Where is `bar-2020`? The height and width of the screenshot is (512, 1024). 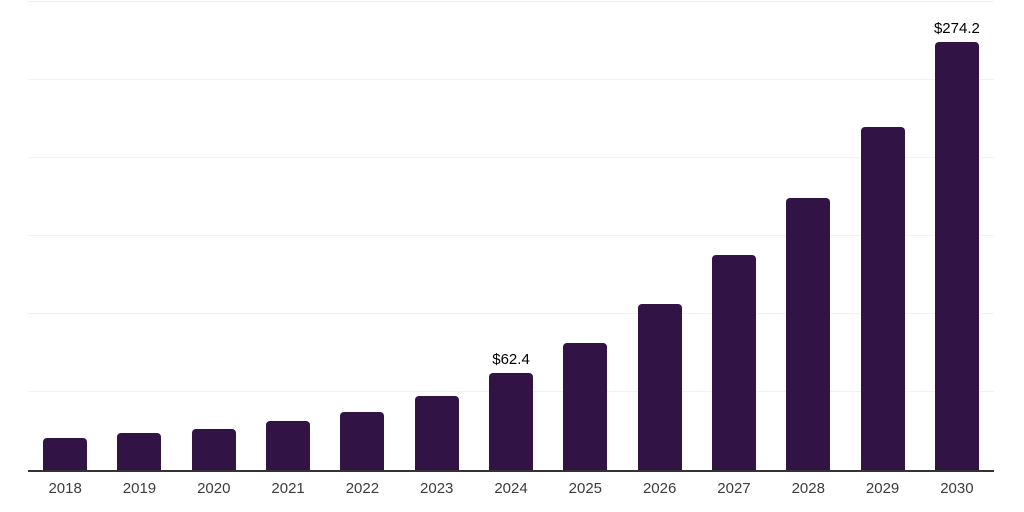
bar-2020 is located at coordinates (213, 449).